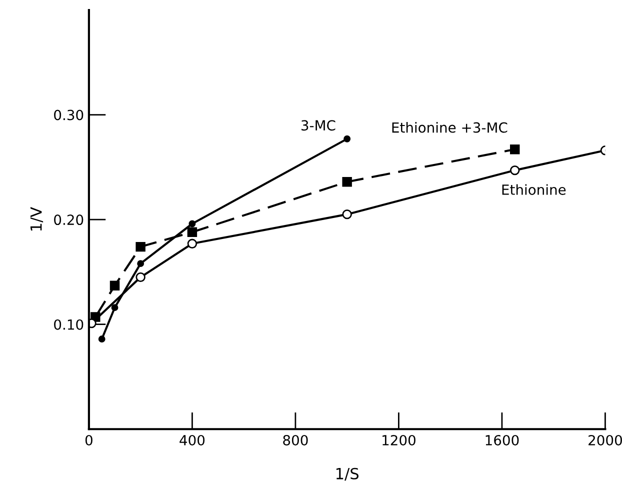  Describe the element at coordinates (69, 115) in the screenshot. I see `y-tick-label: 0.30` at that location.